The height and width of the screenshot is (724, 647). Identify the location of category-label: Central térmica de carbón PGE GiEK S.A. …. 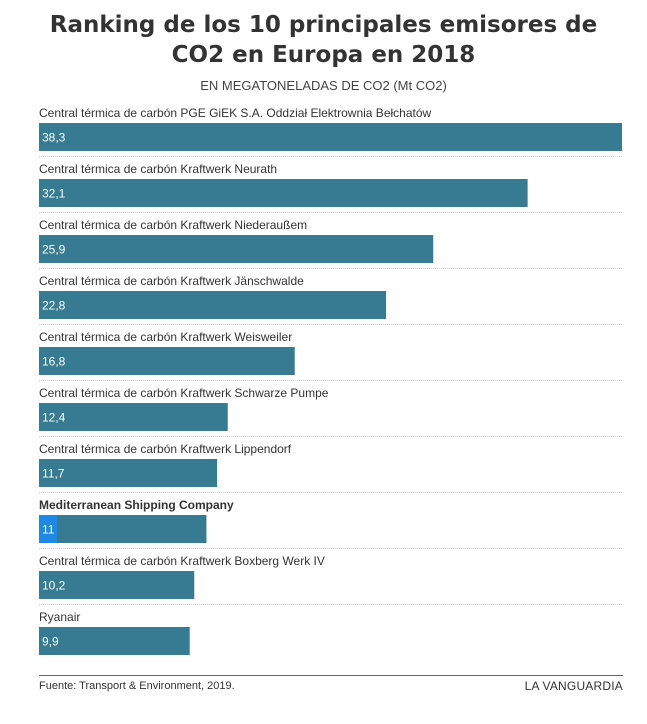
(235, 113).